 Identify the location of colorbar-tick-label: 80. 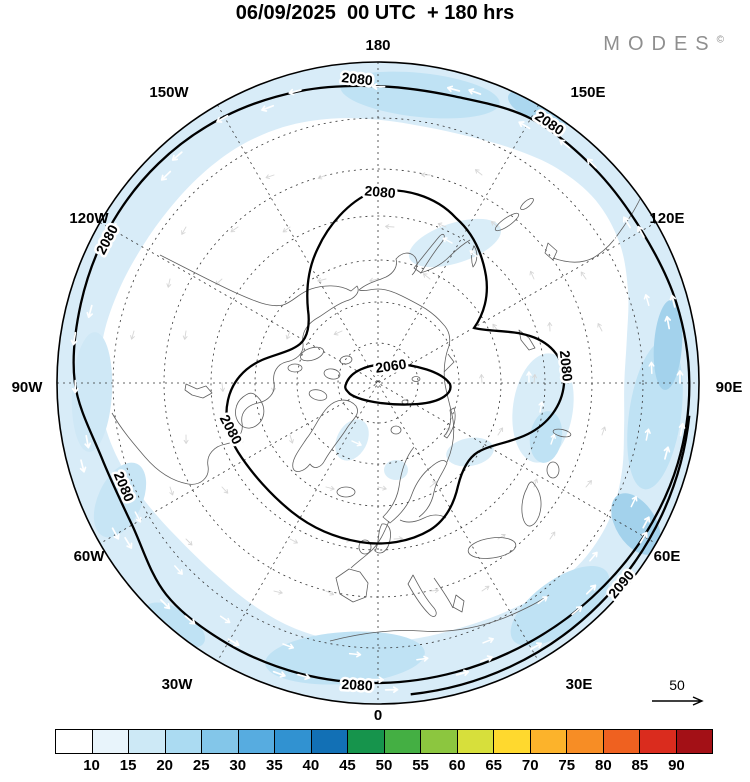
(603, 765).